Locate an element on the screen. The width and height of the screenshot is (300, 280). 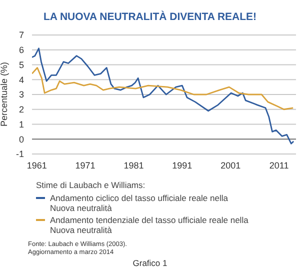
line-series is located at coordinates (163, 88).